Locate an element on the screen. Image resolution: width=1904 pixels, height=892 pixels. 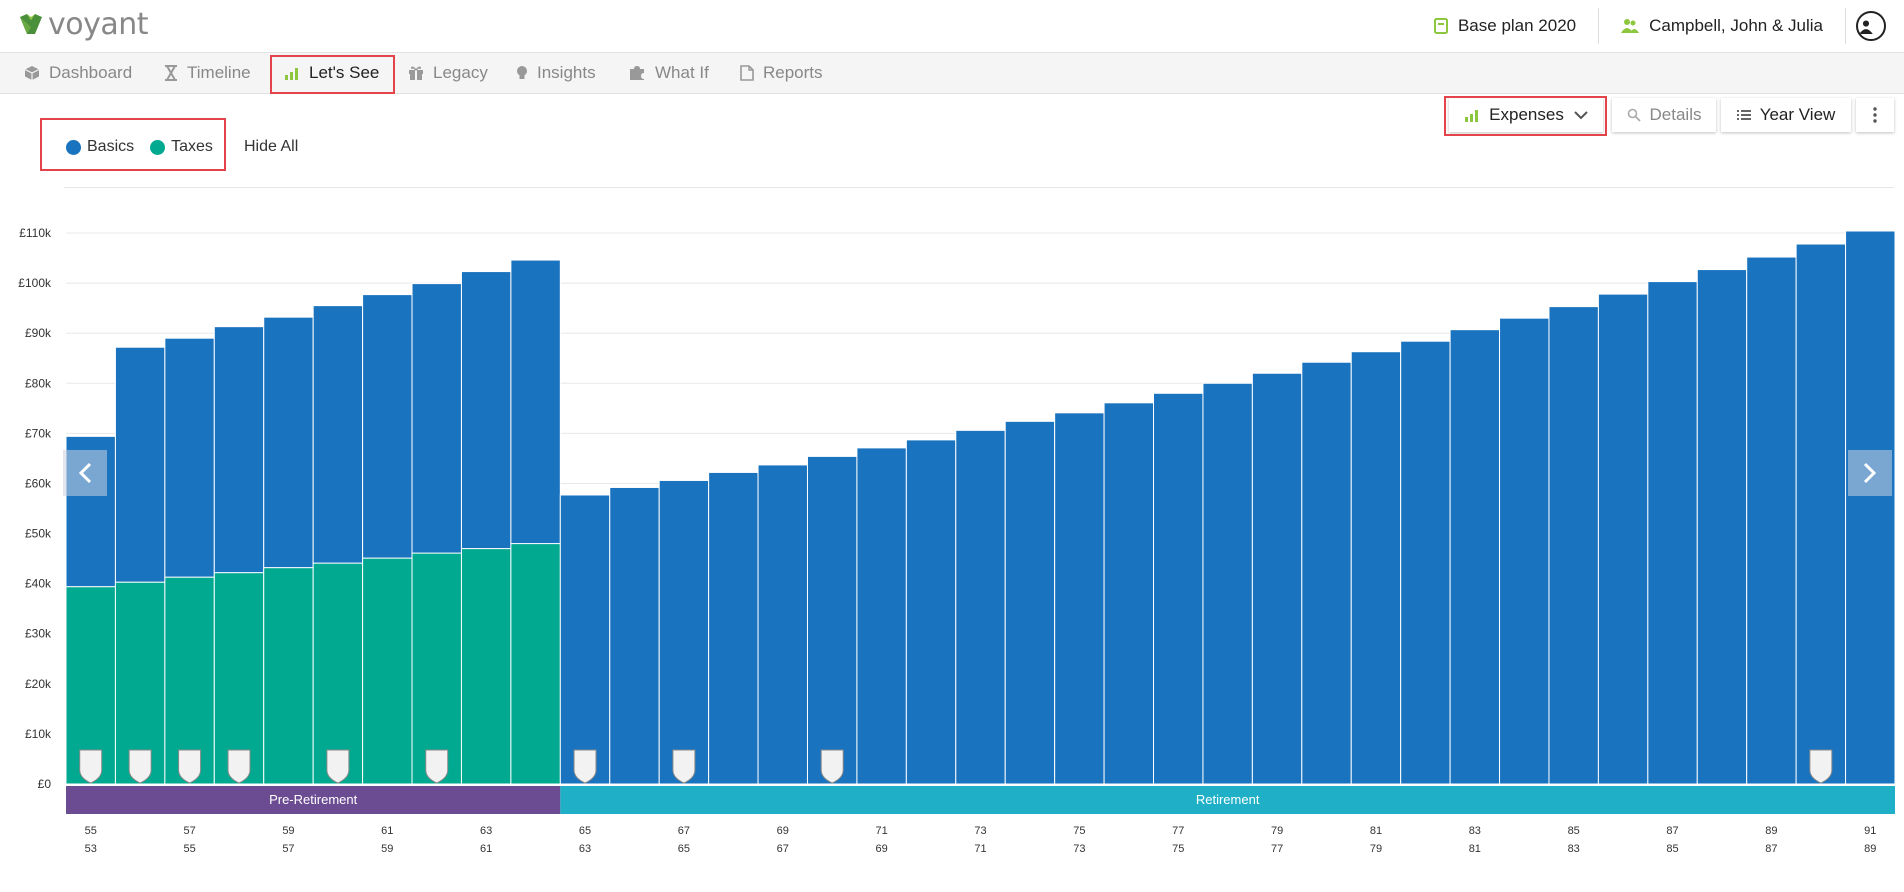
x-tick-label-secondary: 53 is located at coordinates (91, 849).